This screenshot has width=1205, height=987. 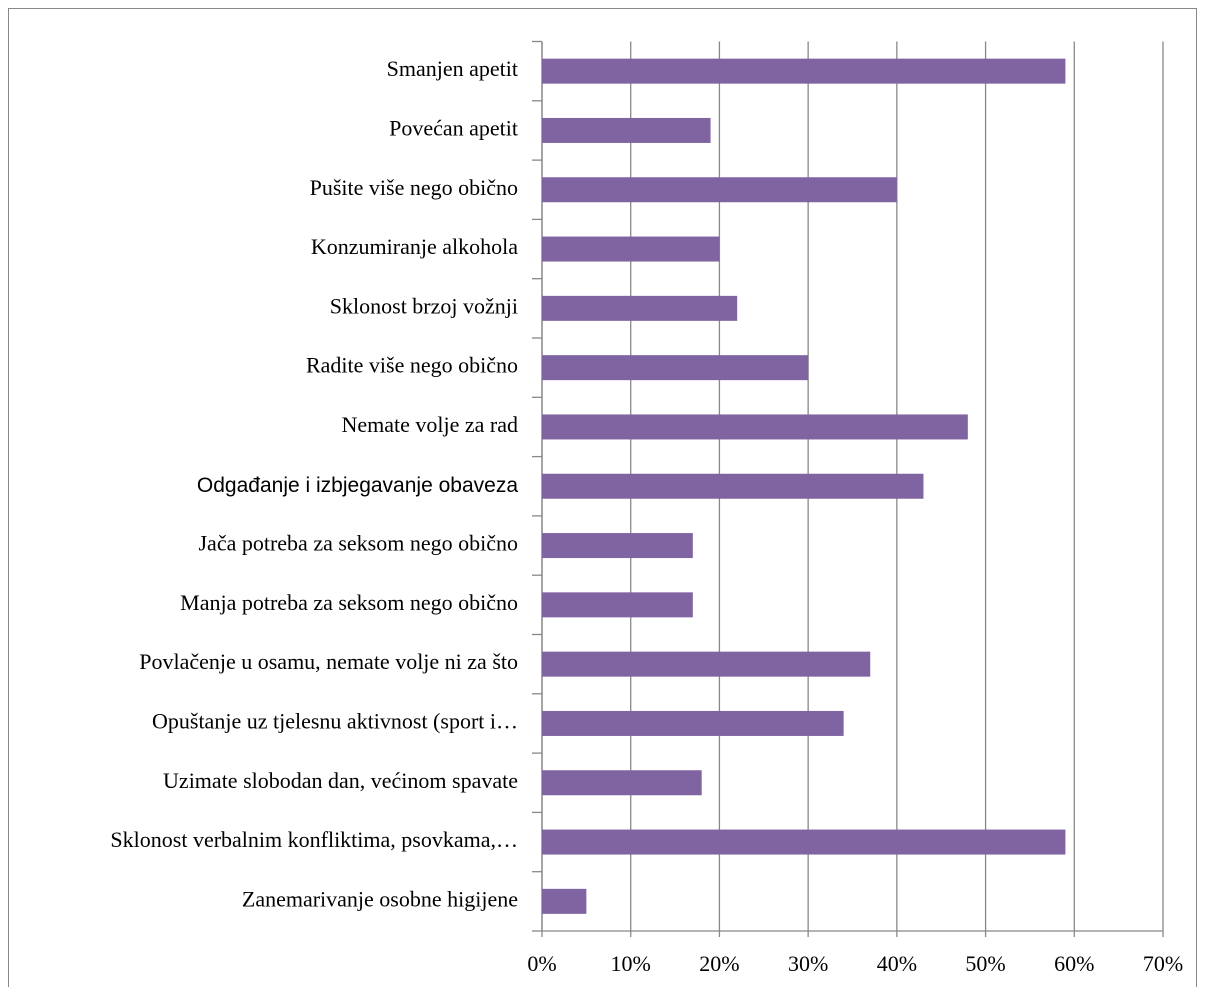 I want to click on y-tick-label: Nemate volje za rad, so click(x=429, y=424).